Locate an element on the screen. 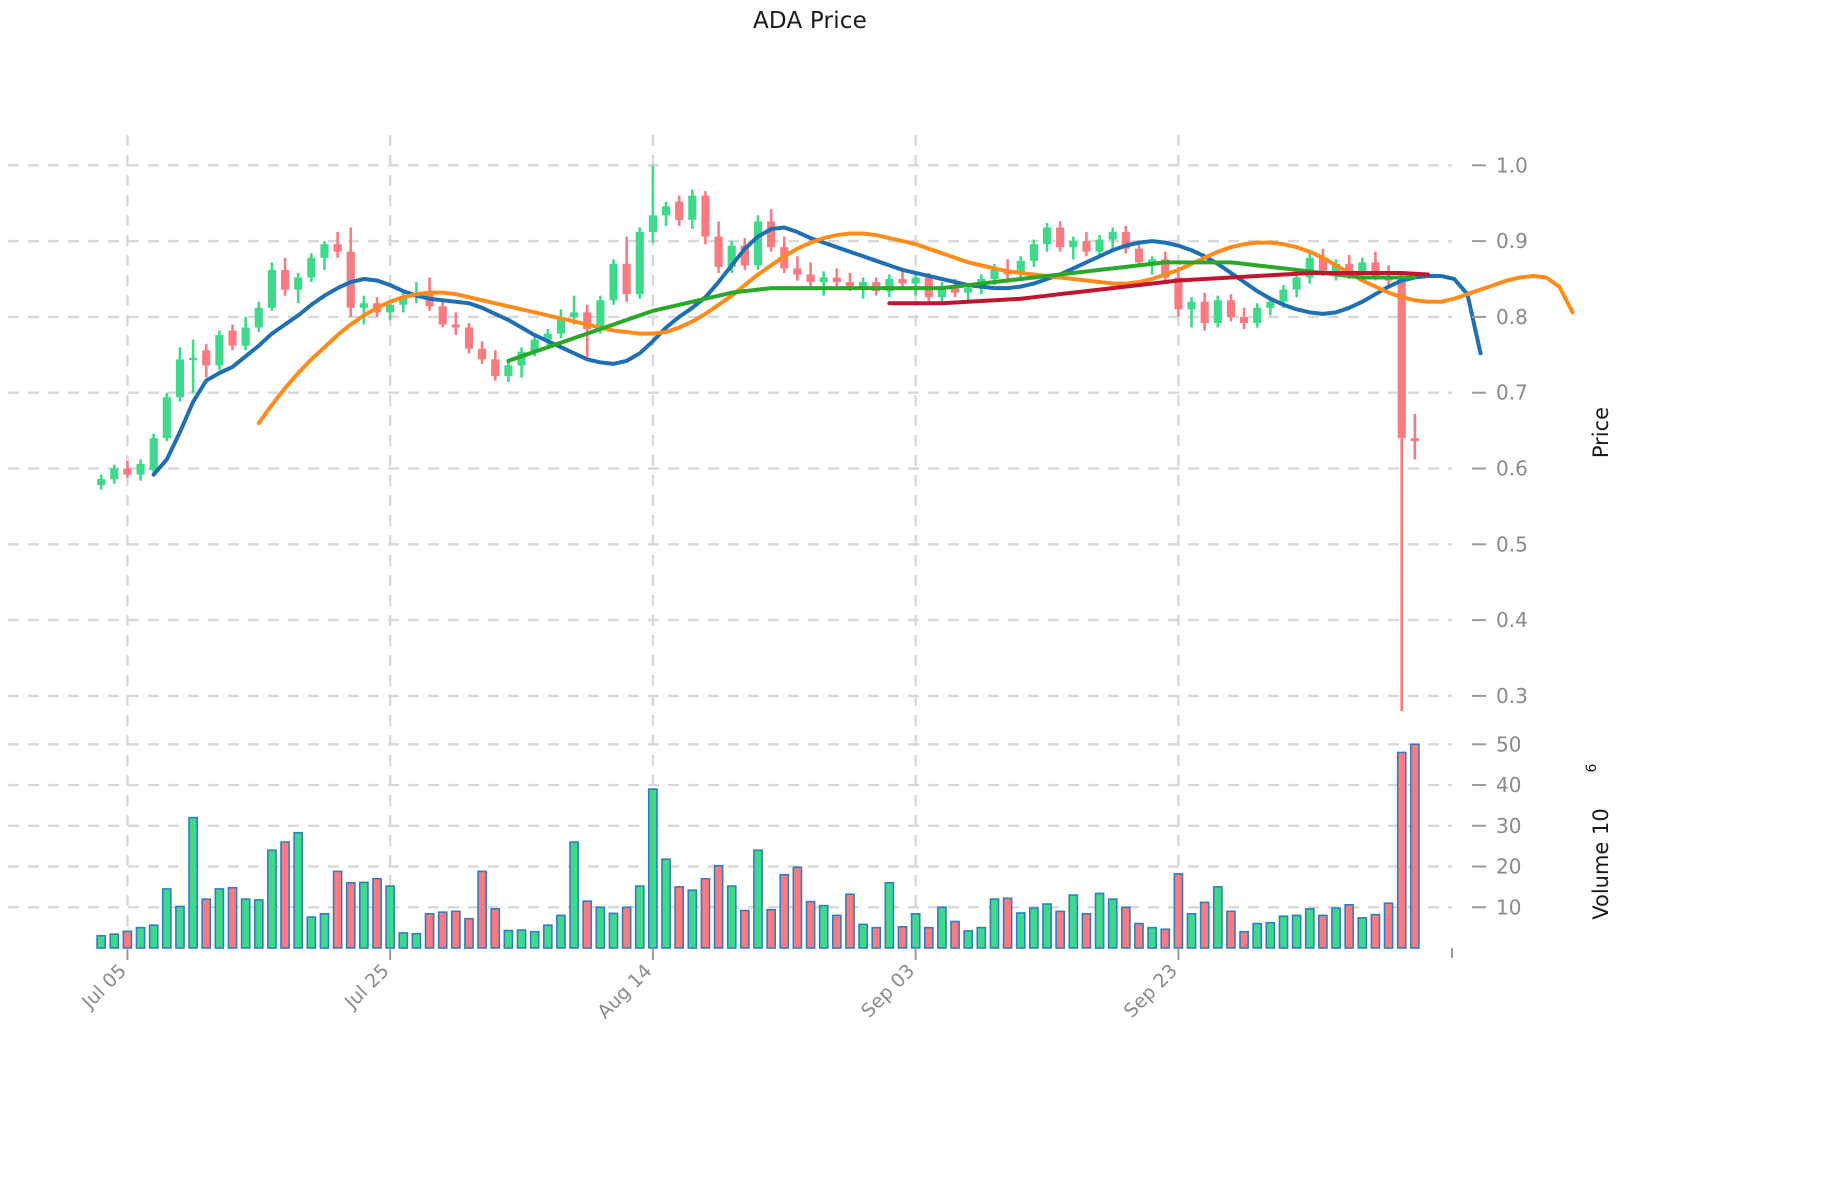 This screenshot has height=1202, width=1834. axis-tick-label: 10 is located at coordinates (1508, 907).